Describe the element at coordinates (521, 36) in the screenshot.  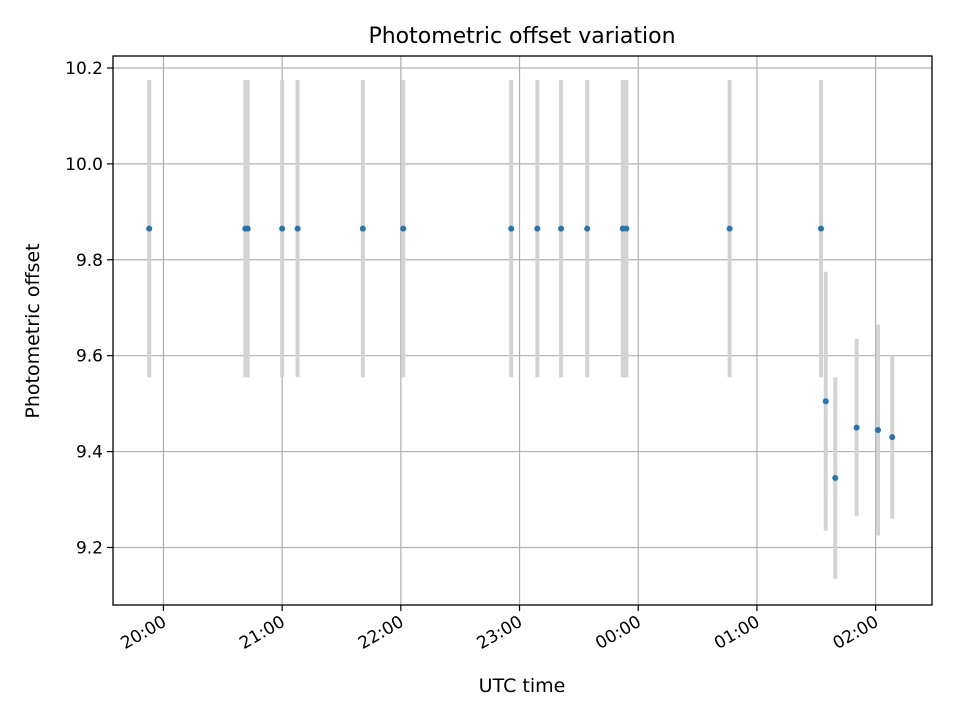
I see `chart-title: Photometric offset variation` at that location.